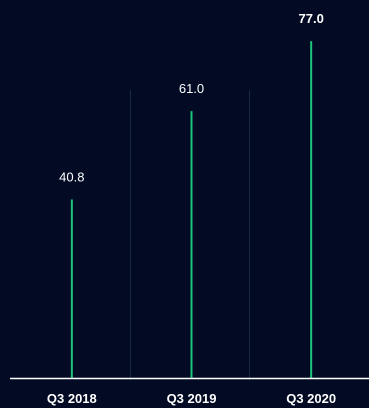 This screenshot has height=408, width=369. I want to click on bar-q3-2019, so click(191, 244).